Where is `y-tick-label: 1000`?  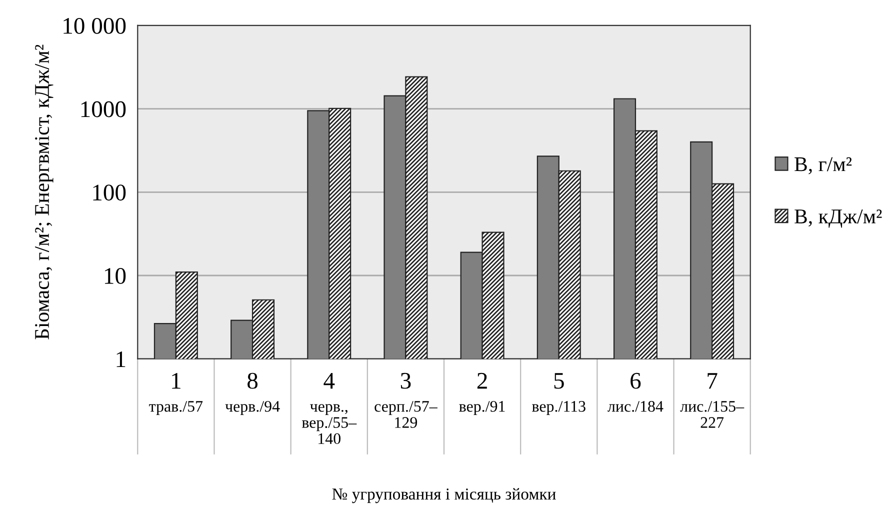 y-tick-label: 1000 is located at coordinates (103, 109).